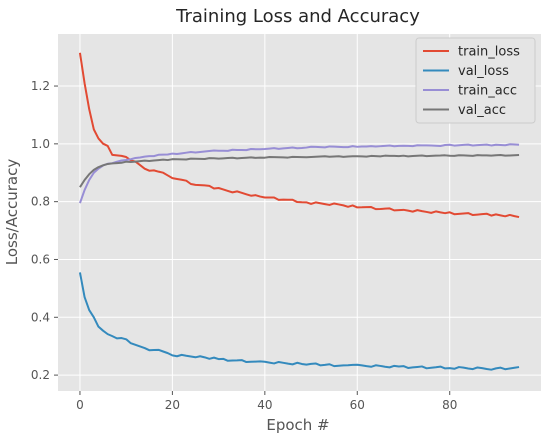 This screenshot has height=440, width=550. Describe the element at coordinates (40, 259) in the screenshot. I see `y-tick-label: 0.6` at that location.